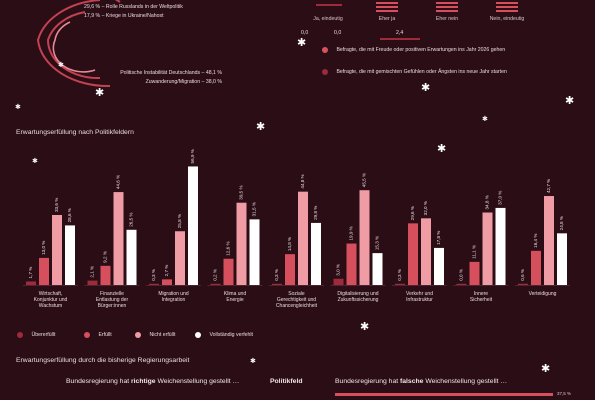 The width and height of the screenshot is (595, 400). I want to click on arc-outer, so click(73, 44).